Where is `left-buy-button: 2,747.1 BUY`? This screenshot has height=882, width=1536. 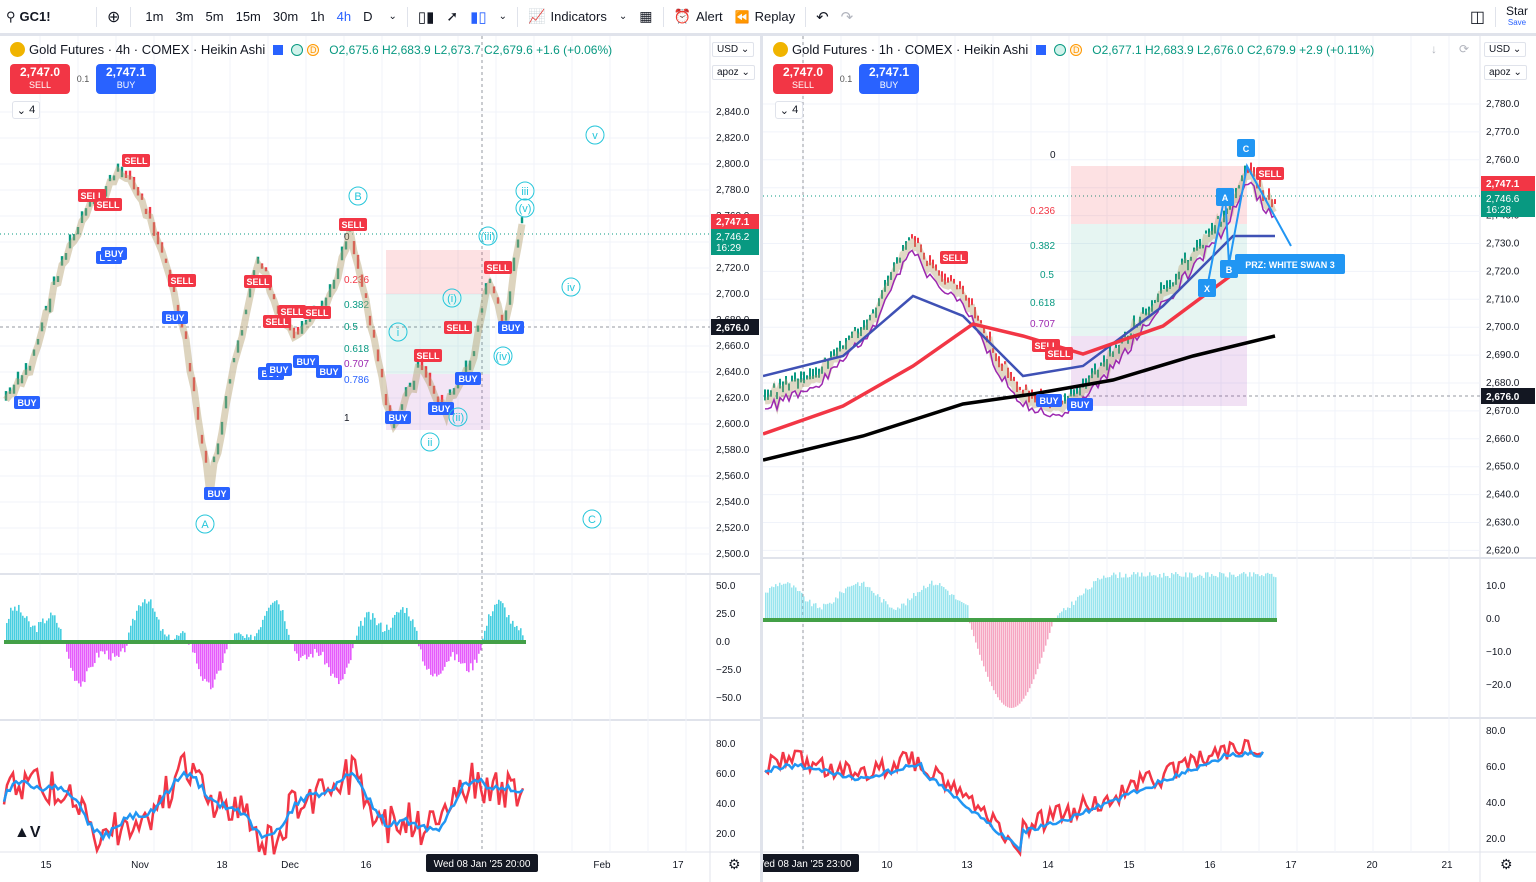
left-buy-button: 2,747.1 BUY is located at coordinates (126, 79).